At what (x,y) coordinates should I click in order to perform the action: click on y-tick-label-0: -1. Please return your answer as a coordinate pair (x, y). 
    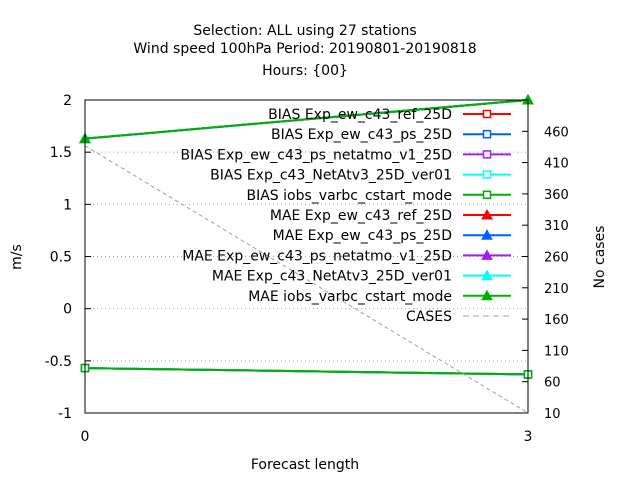
    Looking at the image, I should click on (65, 414).